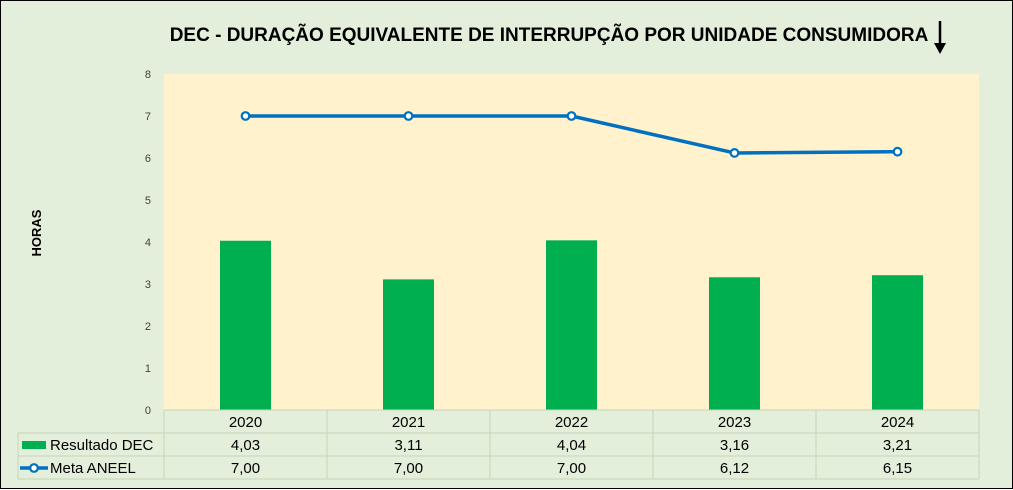 Image resolution: width=1013 pixels, height=490 pixels. I want to click on legend-entry: Resultado DEC, so click(102, 445).